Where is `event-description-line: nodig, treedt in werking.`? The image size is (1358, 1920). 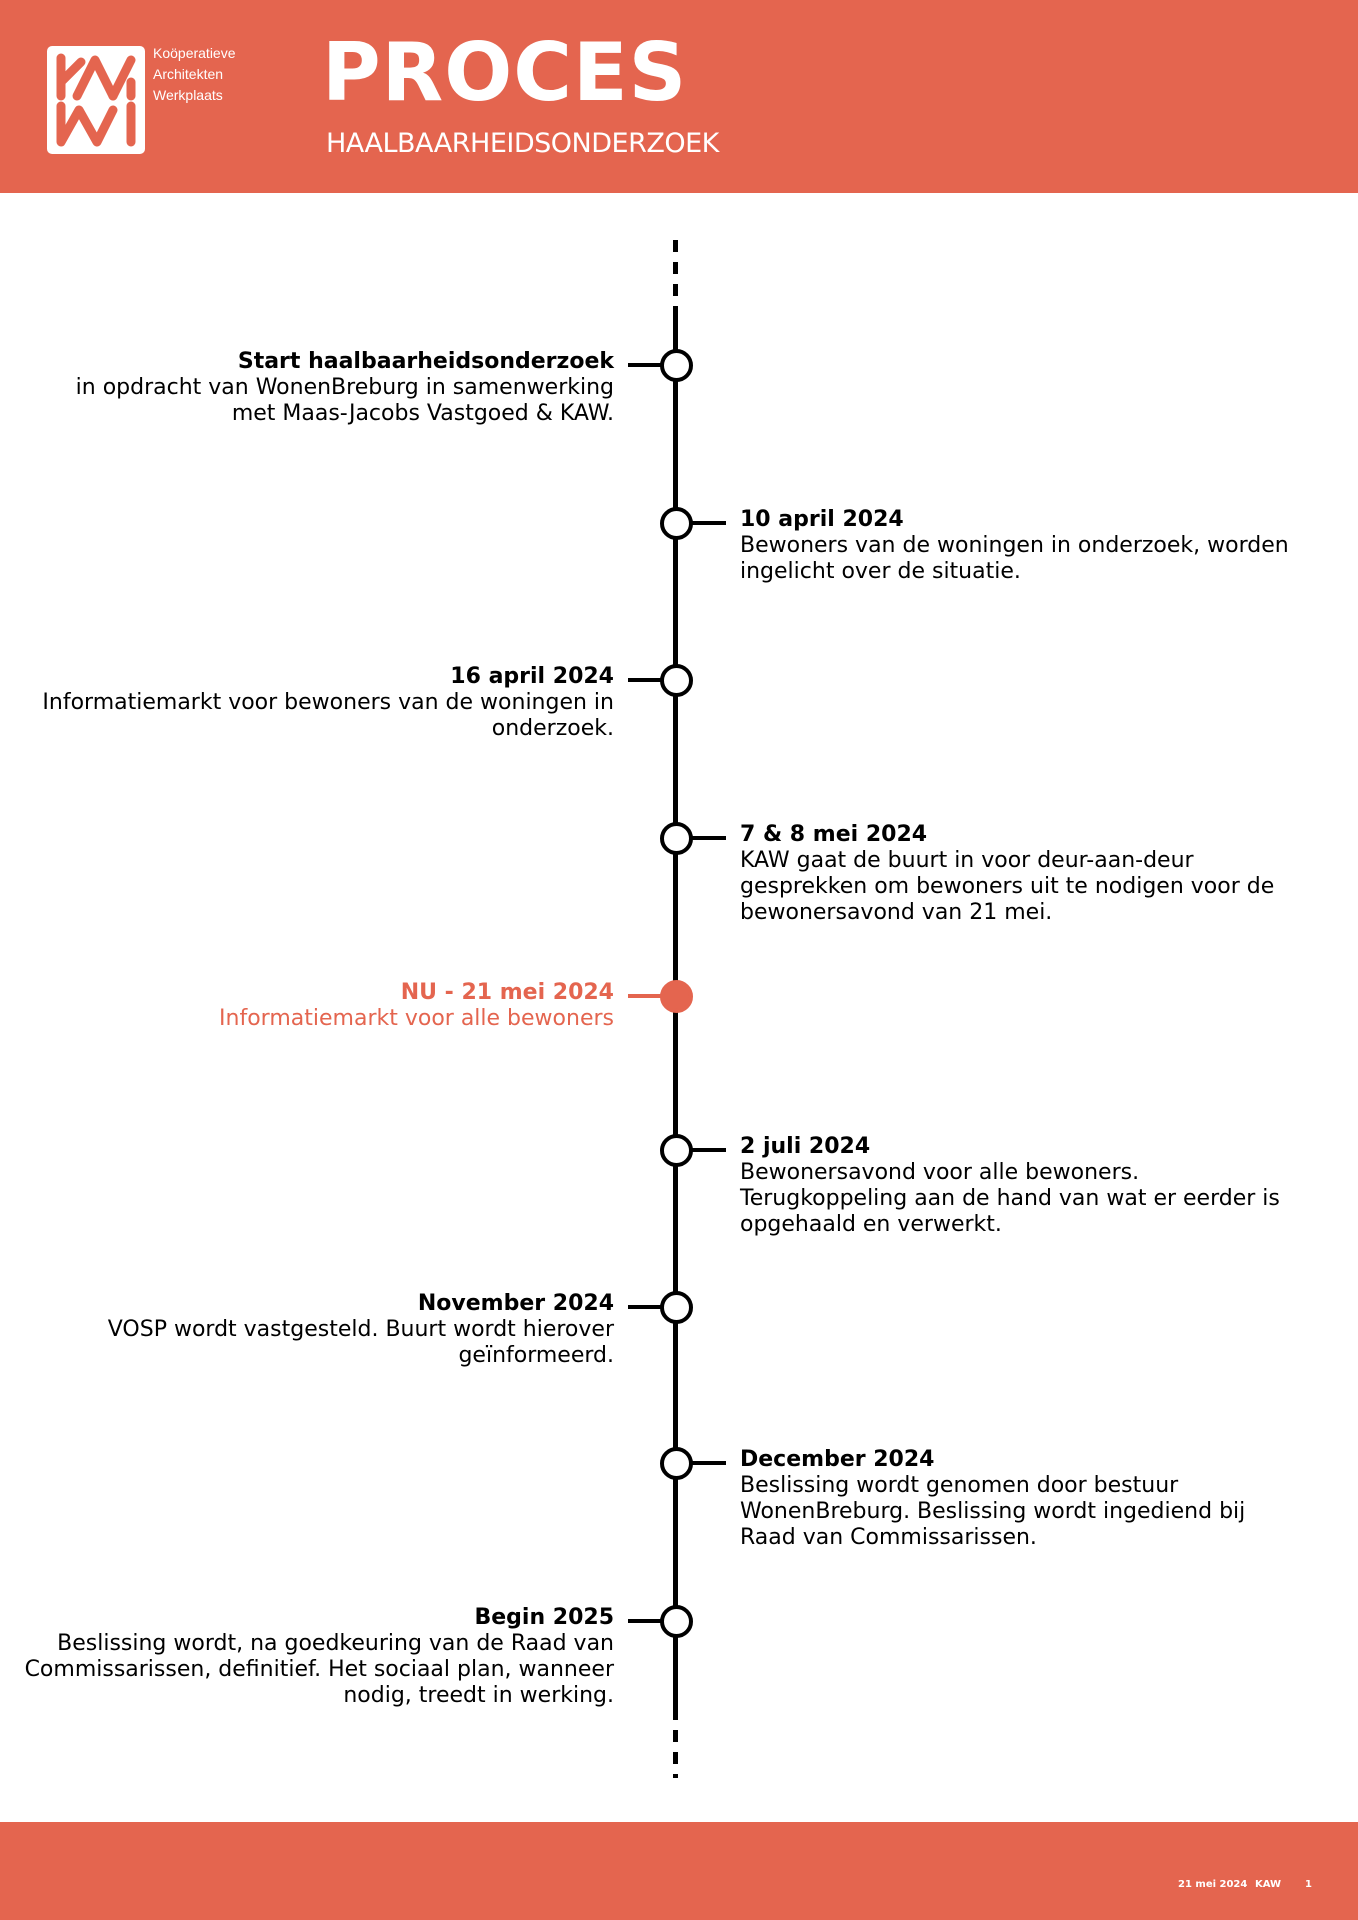 event-description-line: nodig, treedt in werking. is located at coordinates (478, 1695).